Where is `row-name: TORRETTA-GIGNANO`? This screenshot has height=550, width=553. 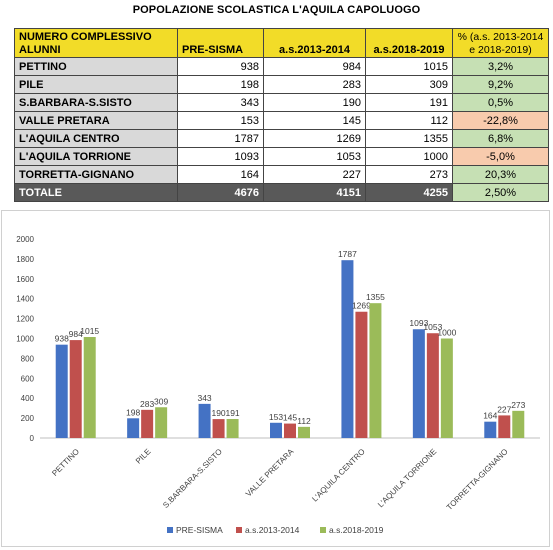
row-name: TORRETTA-GIGNANO is located at coordinates (96, 174).